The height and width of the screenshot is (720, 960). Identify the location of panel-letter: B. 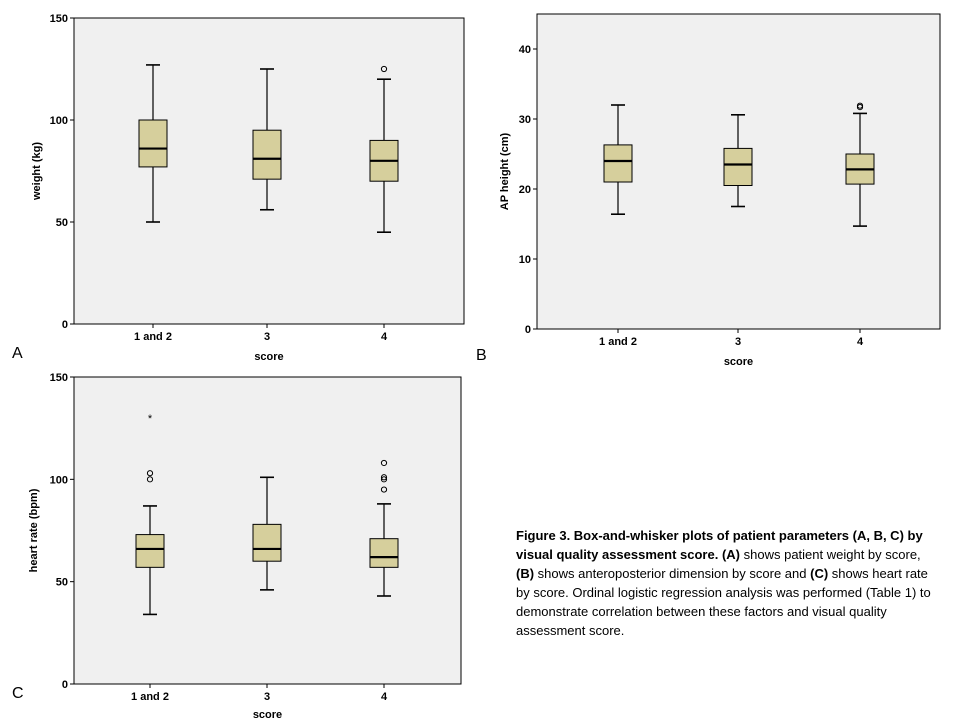
(481, 355).